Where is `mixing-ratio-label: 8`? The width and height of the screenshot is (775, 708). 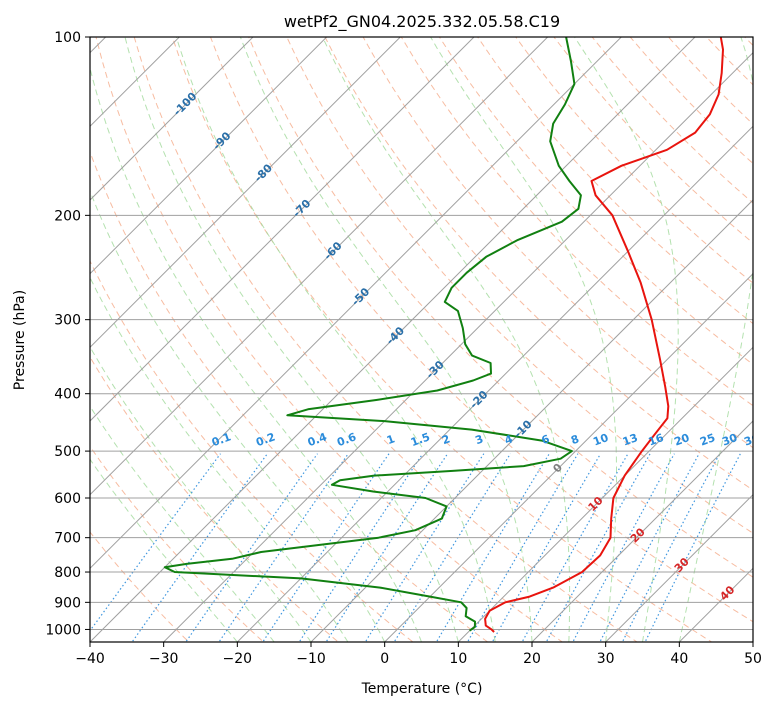
mixing-ratio-label: 8 is located at coordinates (575, 439).